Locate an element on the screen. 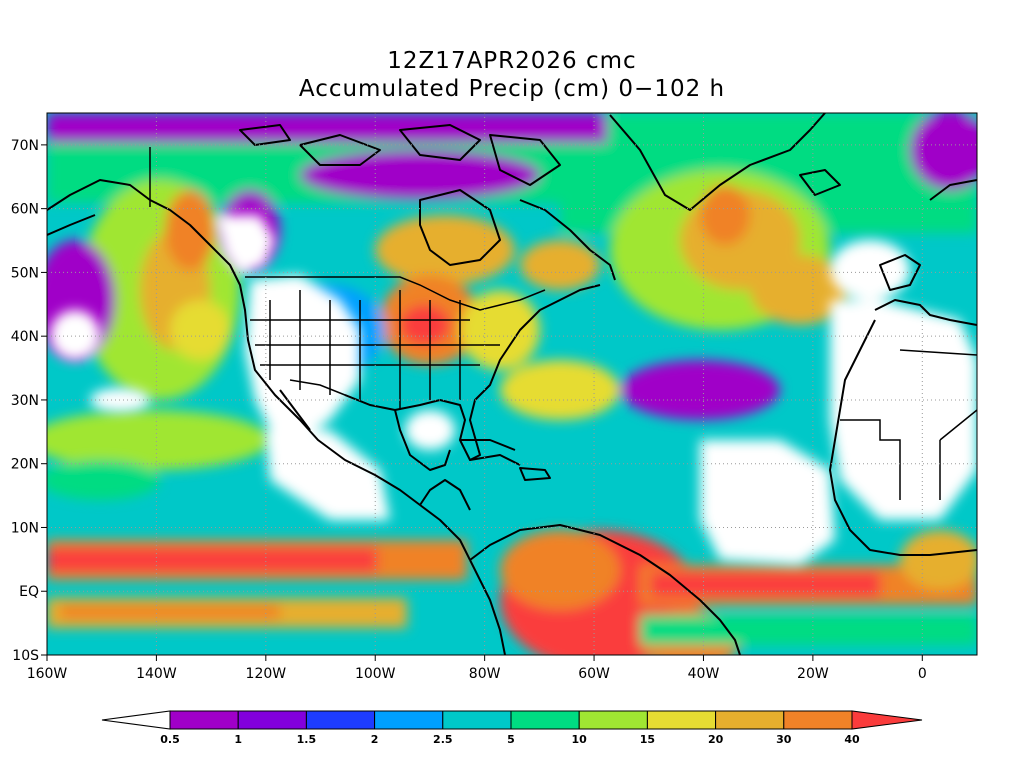  colorbar: 0.5 1 1.5 2 2.5 5 10 15 20 30 40 is located at coordinates (512, 728).